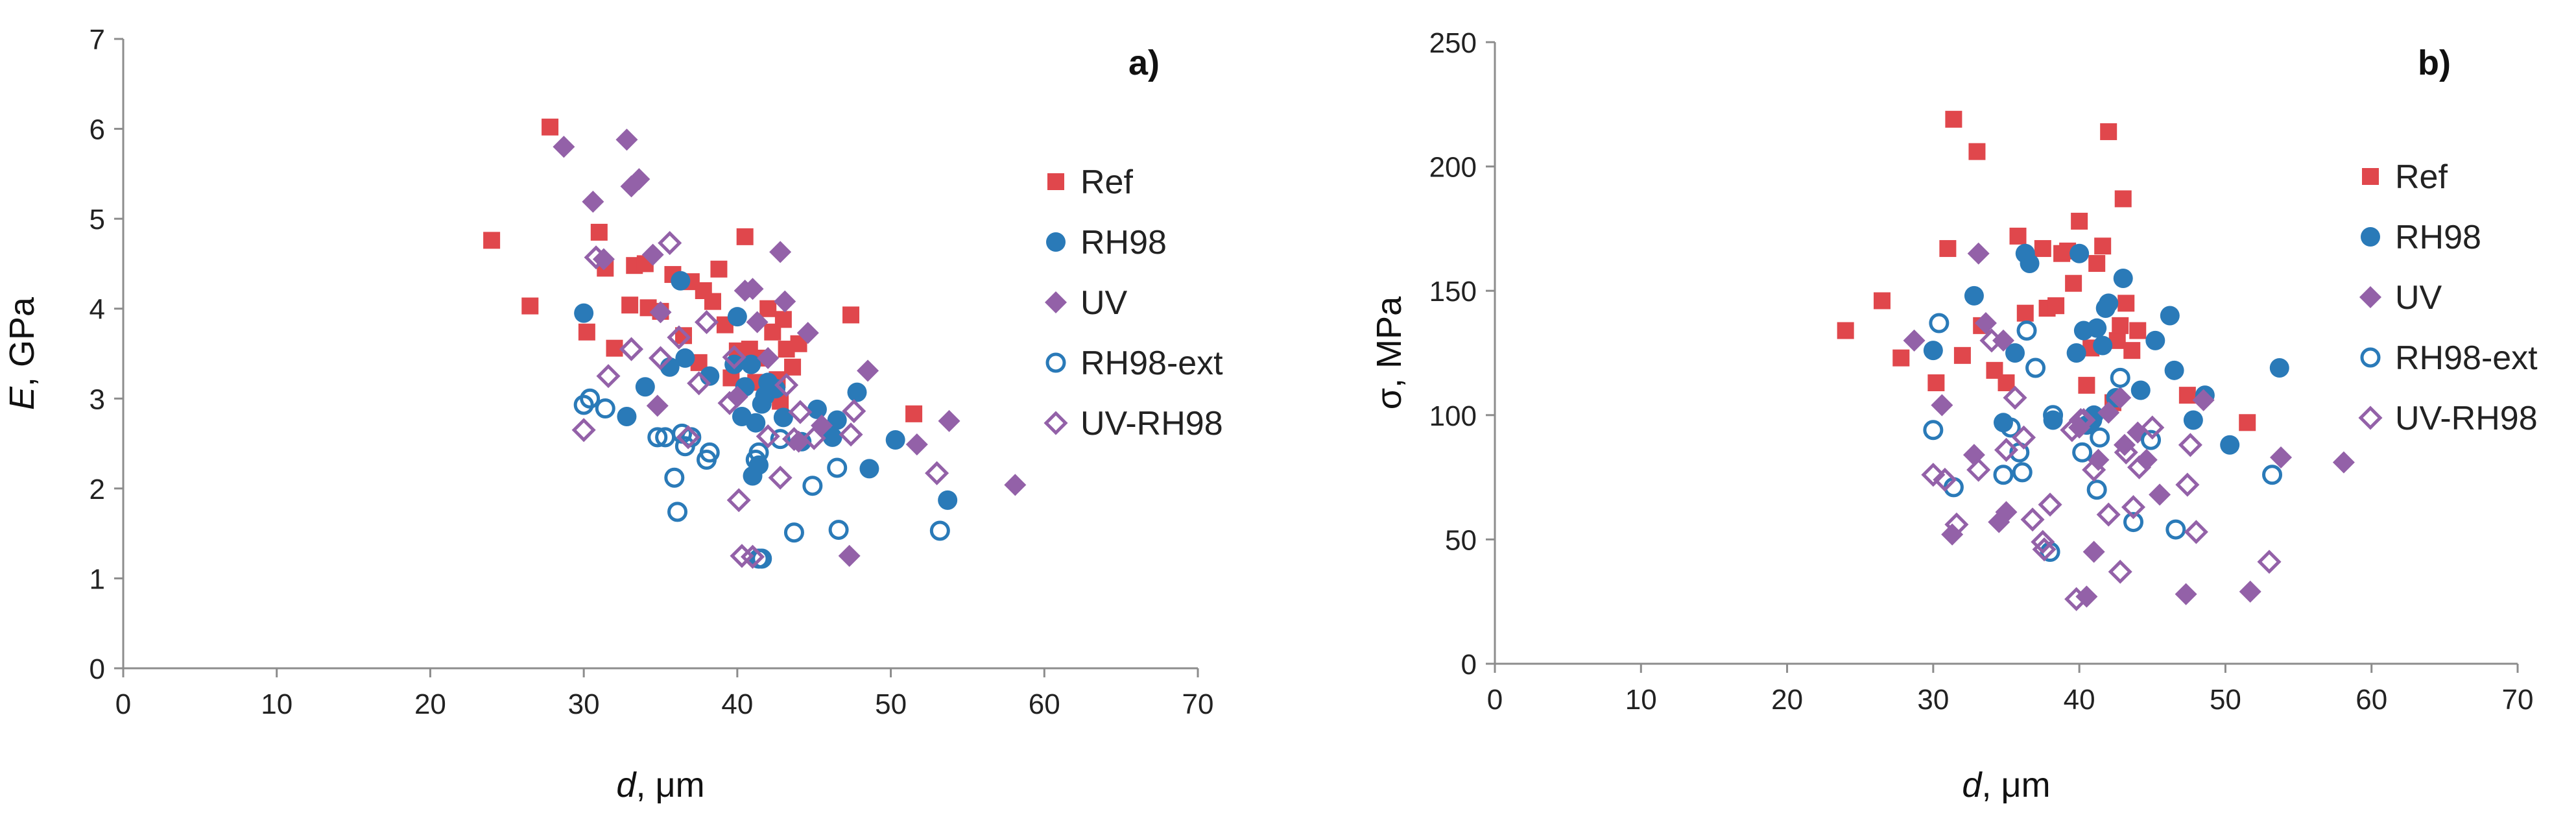 The height and width of the screenshot is (824, 2576). Describe the element at coordinates (2466, 358) in the screenshot. I see `legend-label-rh98-ext: RH98-ext` at that location.